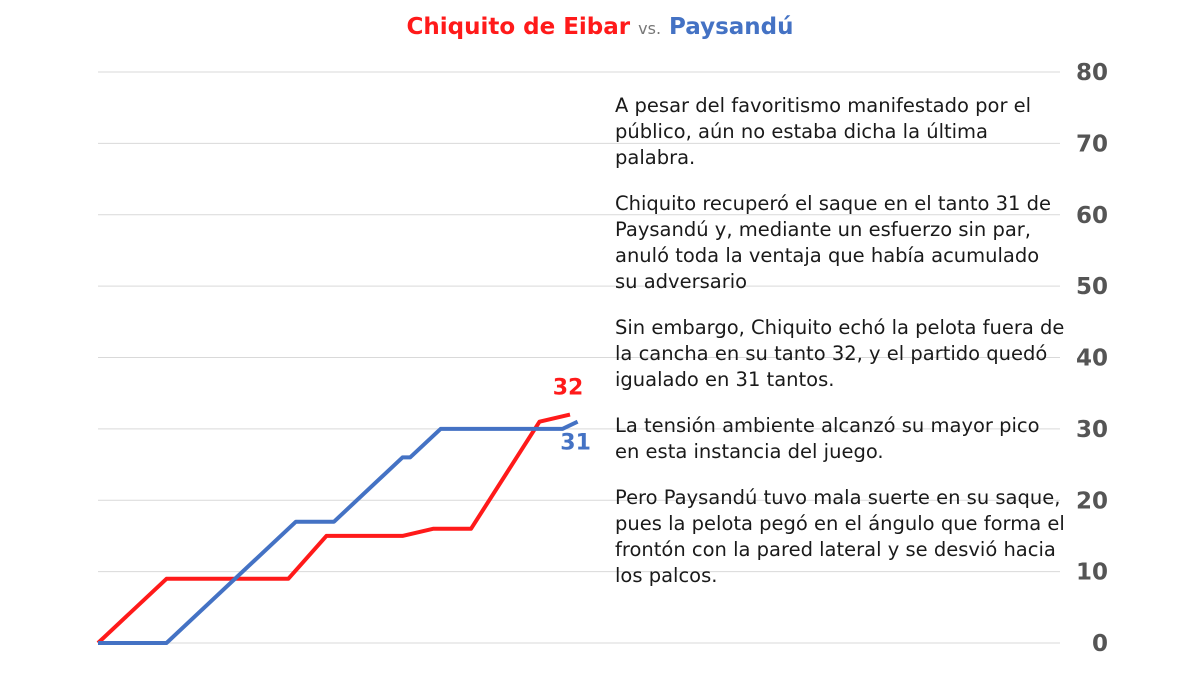  I want to click on series-line-paysandu, so click(338, 532).